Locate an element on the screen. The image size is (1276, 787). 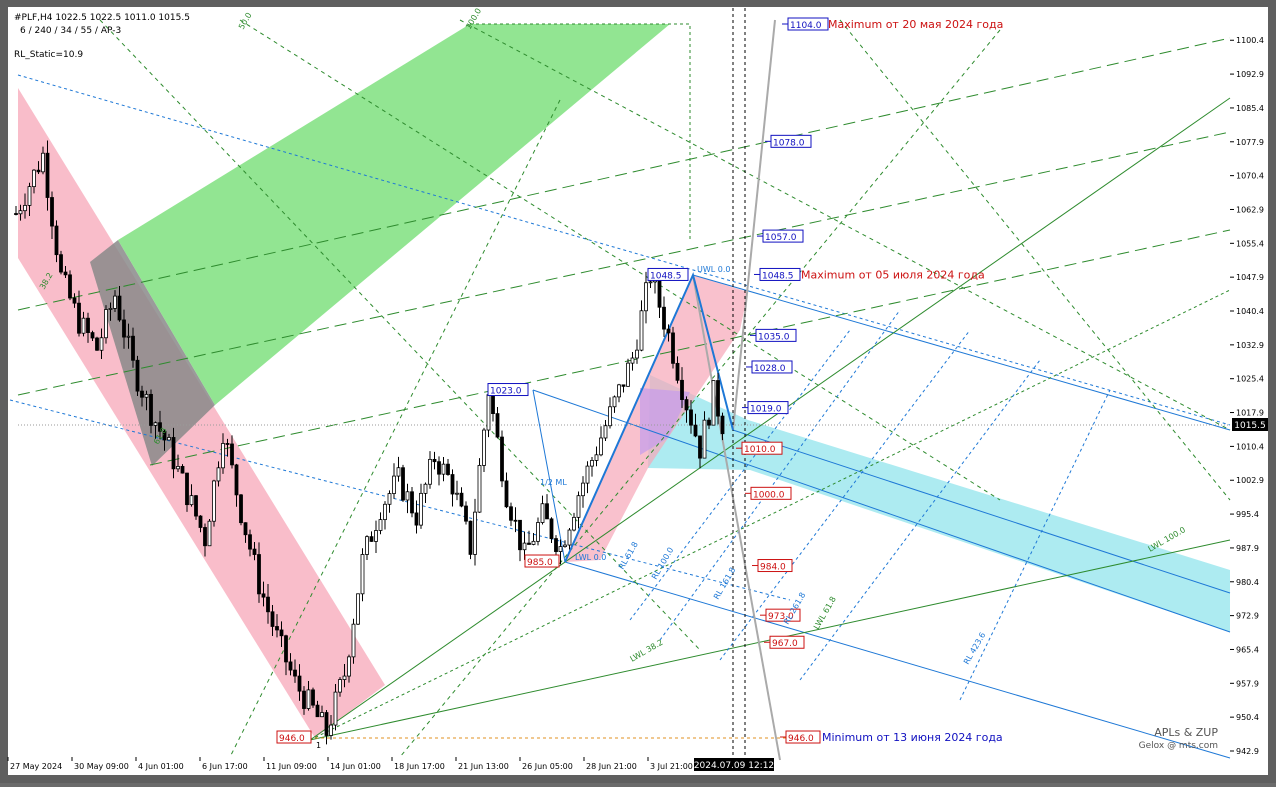
zigzag-leg is located at coordinates (549, 476).